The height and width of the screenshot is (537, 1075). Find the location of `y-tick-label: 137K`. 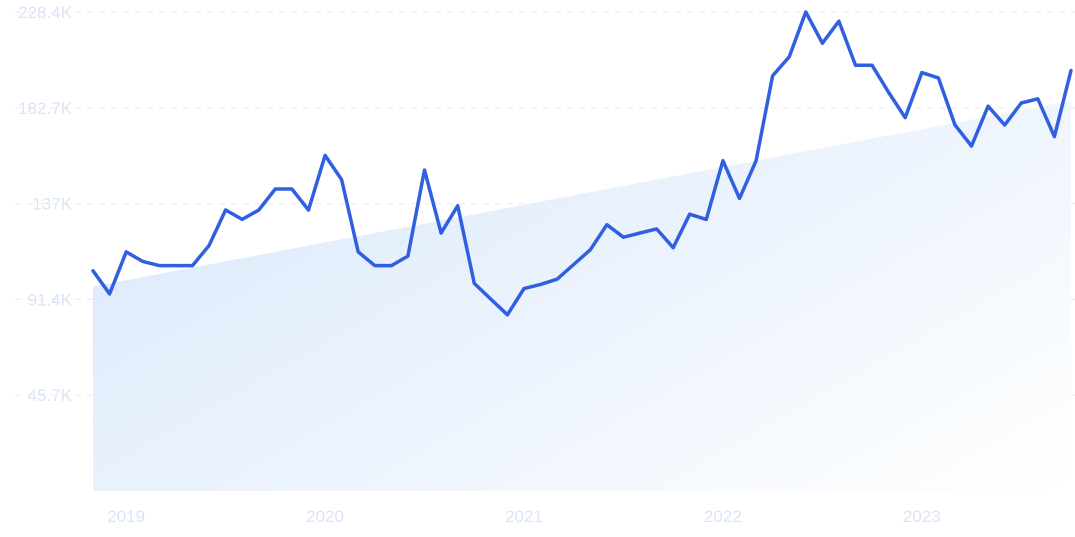

y-tick-label: 137K is located at coordinates (52, 204).